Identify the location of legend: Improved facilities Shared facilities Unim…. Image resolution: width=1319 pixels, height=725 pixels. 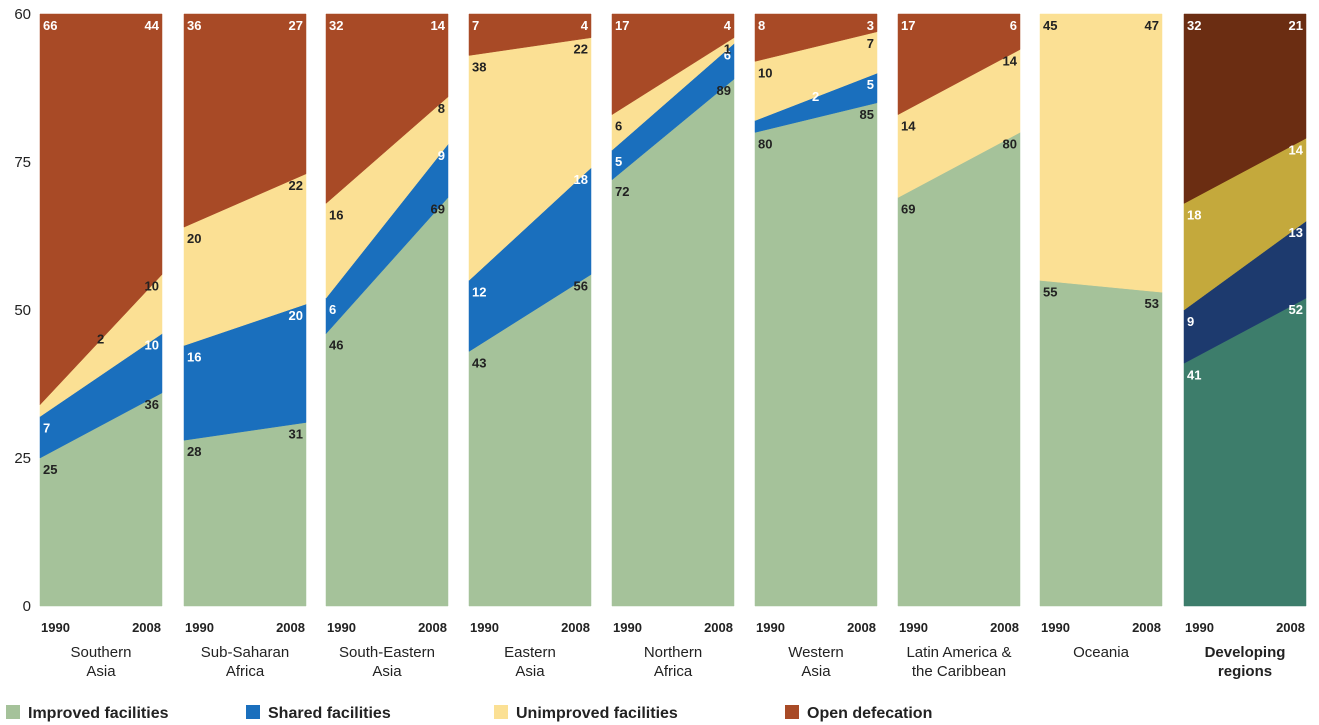
(469, 713).